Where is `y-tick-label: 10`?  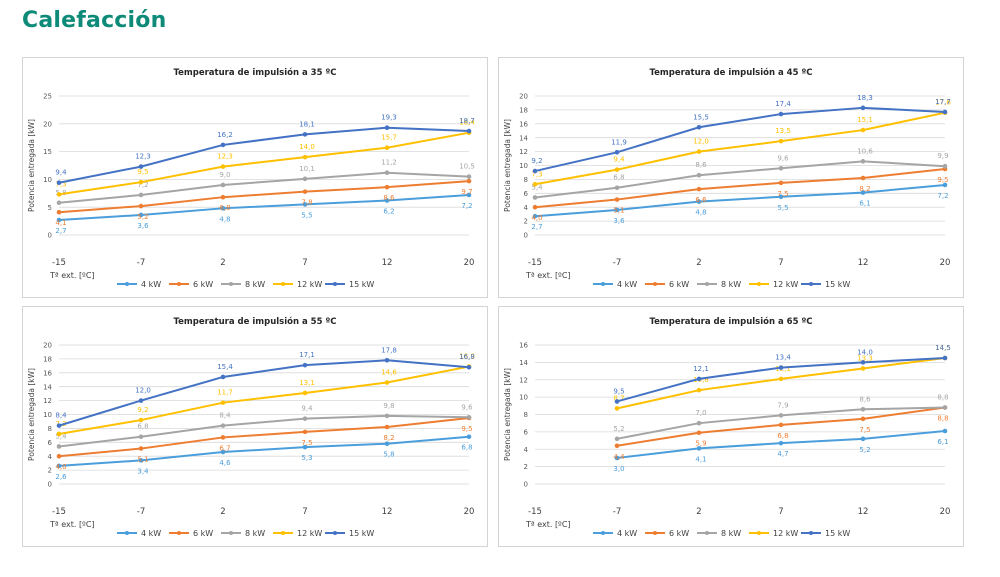
y-tick-label: 10 is located at coordinates (47, 415).